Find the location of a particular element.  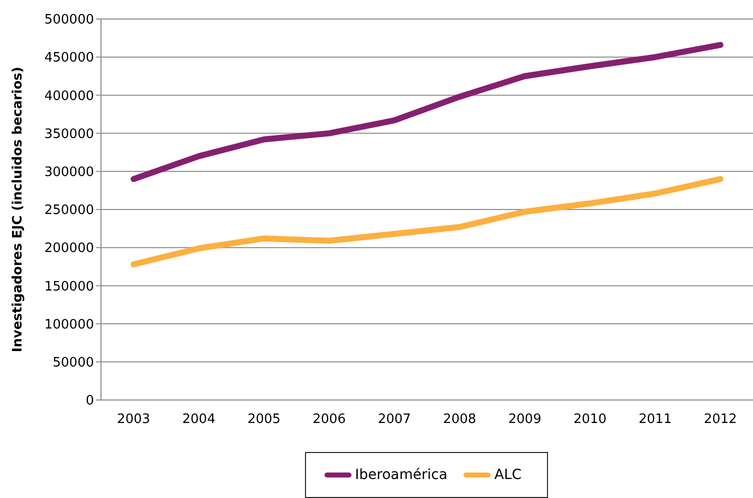

y-axis-title: Investigadores EJC (incluidos becarios) is located at coordinates (18, 209).